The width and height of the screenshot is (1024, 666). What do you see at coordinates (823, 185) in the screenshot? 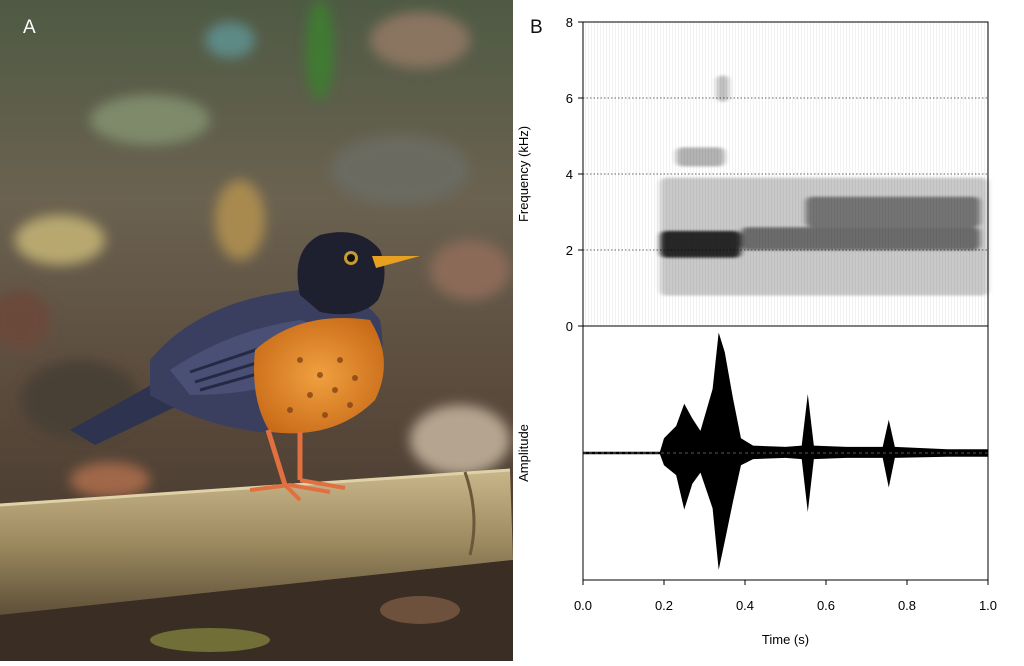
I see `spectrogram-energy` at bounding box center [823, 185].